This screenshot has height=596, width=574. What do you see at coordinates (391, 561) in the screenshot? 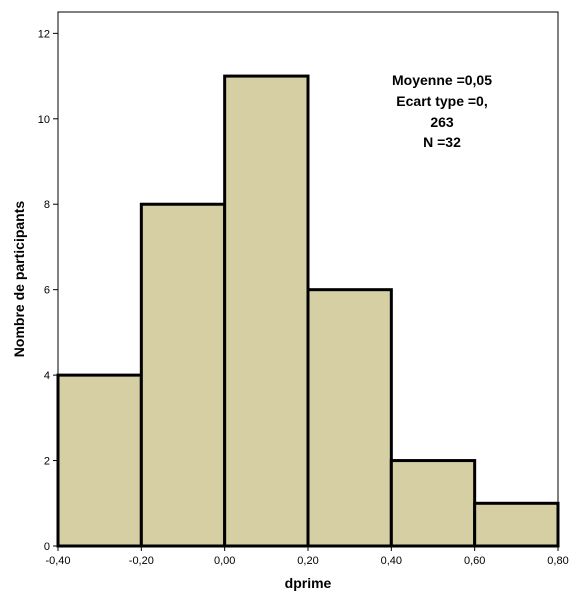
I see `x-tick-label: 0,40` at bounding box center [391, 561].